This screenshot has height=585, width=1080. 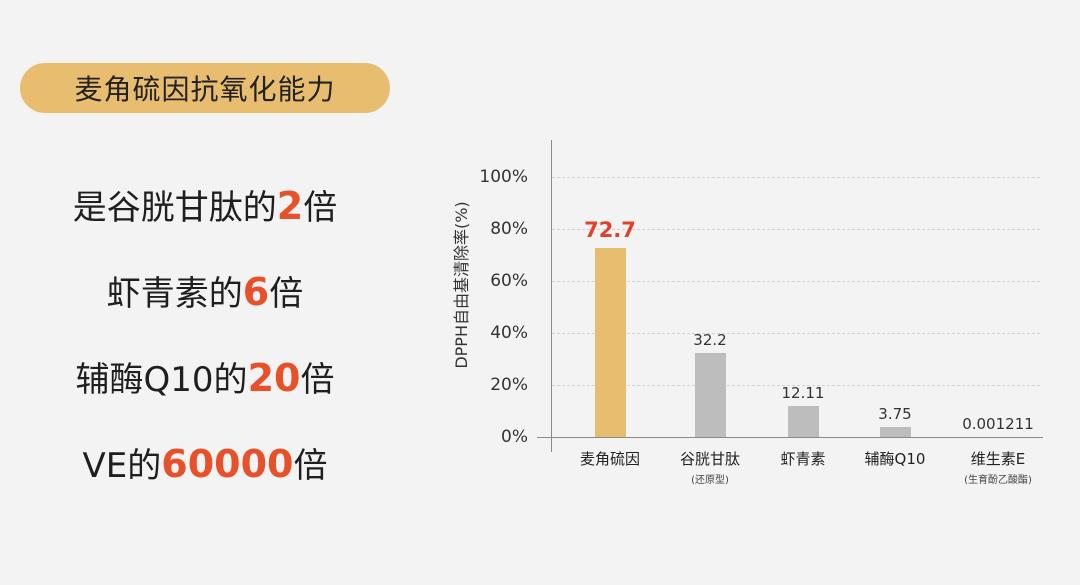 What do you see at coordinates (274, 378) in the screenshot?
I see `claim-multiplier: 20` at bounding box center [274, 378].